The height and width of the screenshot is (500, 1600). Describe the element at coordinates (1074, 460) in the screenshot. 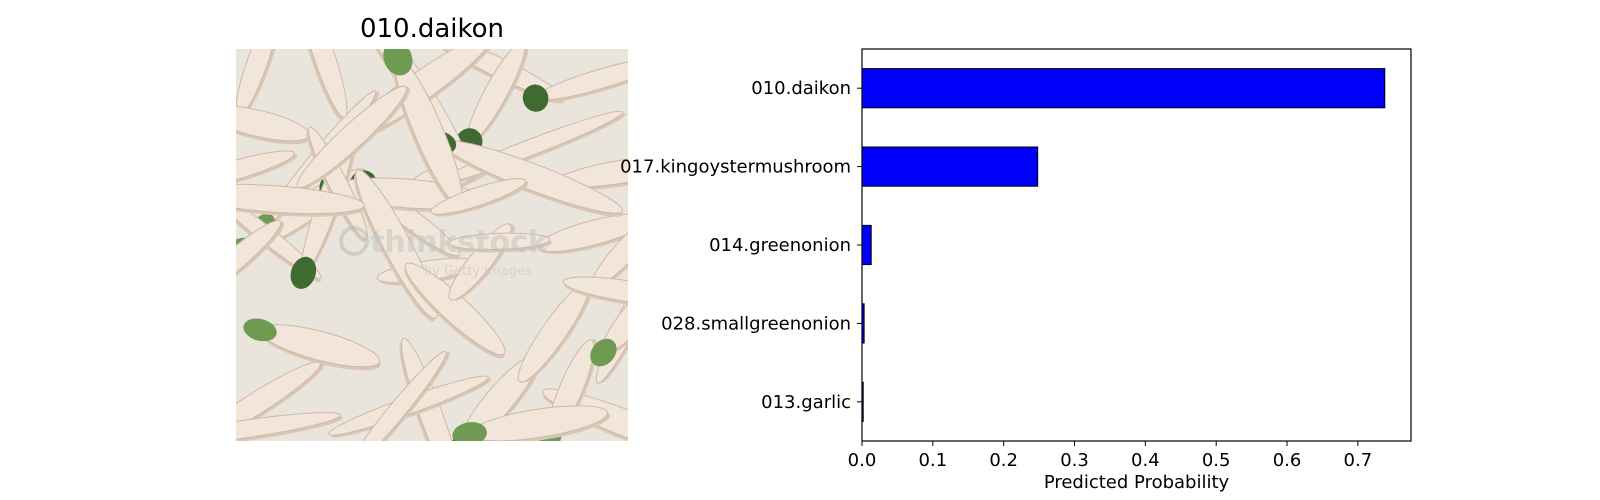

I see `x-tick-label: 0.3` at that location.